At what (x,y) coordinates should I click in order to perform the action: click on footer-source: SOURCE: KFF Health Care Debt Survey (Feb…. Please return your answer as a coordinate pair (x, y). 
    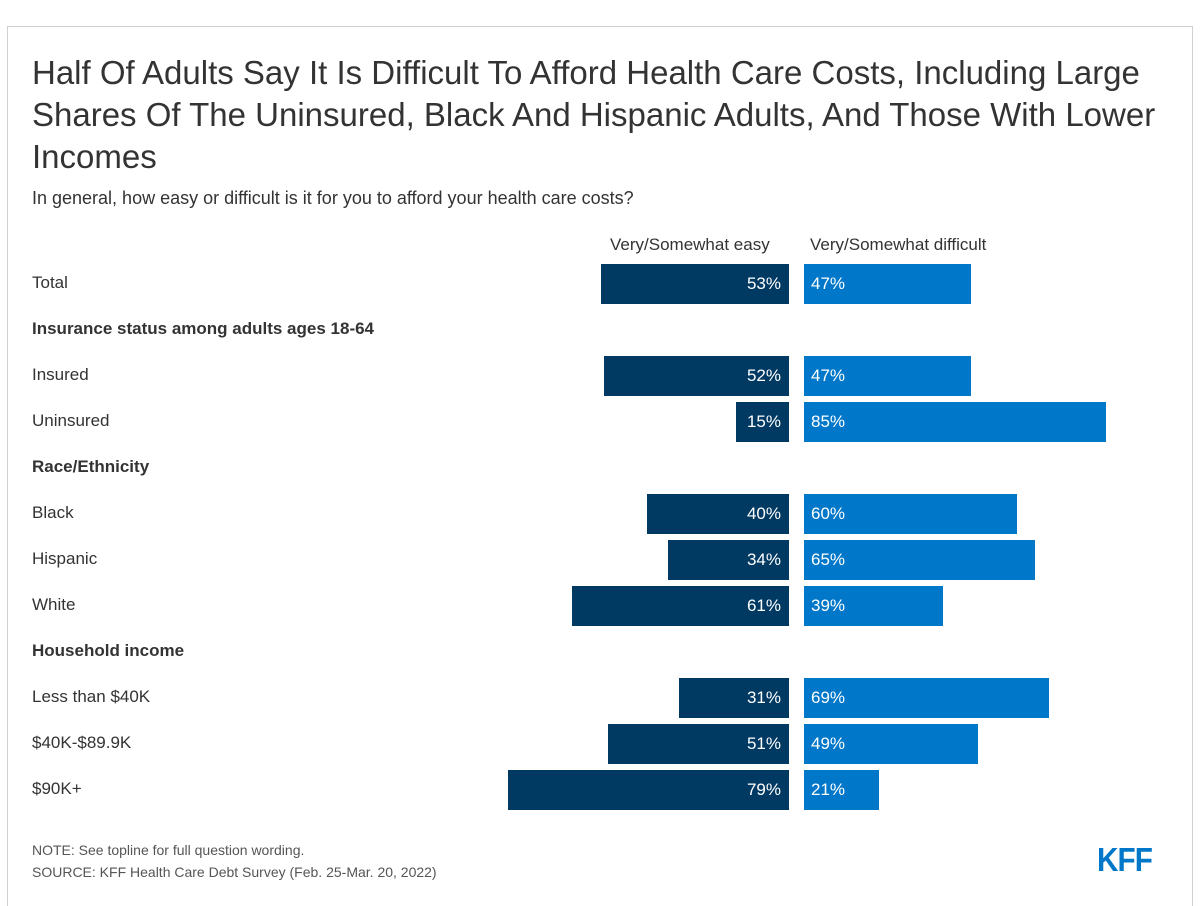
    Looking at the image, I should click on (234, 872).